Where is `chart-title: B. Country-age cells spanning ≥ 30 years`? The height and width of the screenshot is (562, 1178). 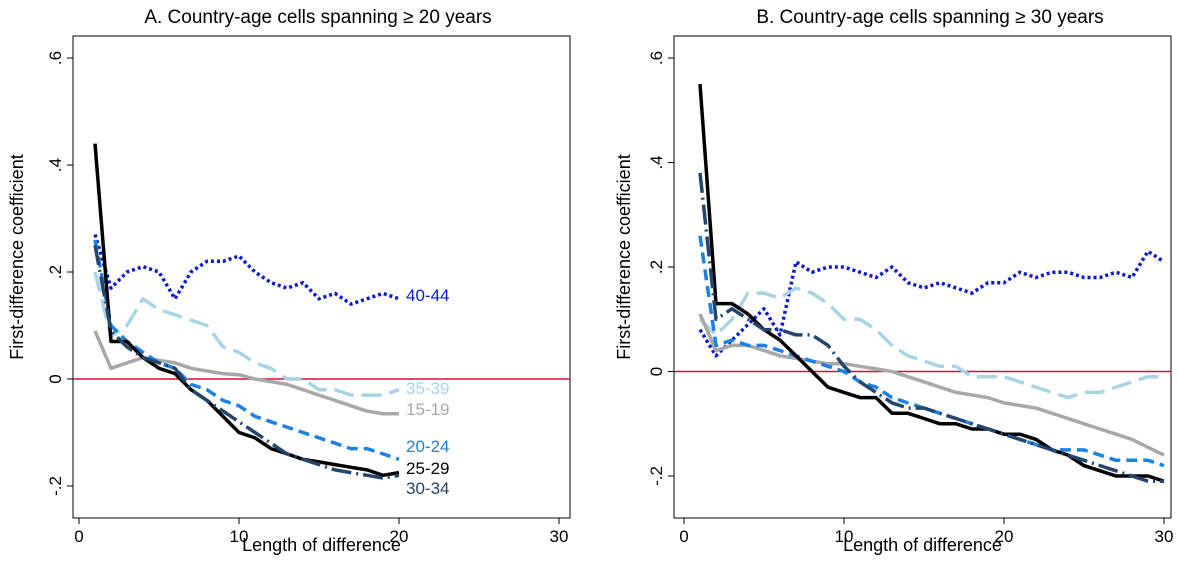
chart-title: B. Country-age cells spanning ≥ 30 years is located at coordinates (929, 17).